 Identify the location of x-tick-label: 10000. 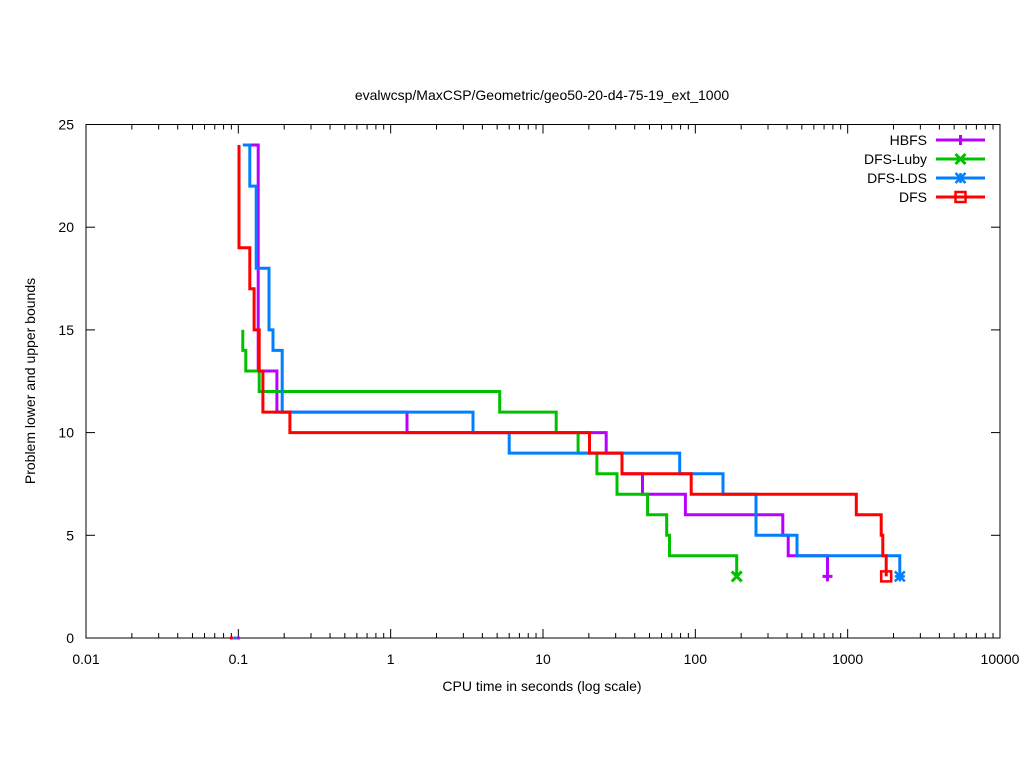
(1000, 659).